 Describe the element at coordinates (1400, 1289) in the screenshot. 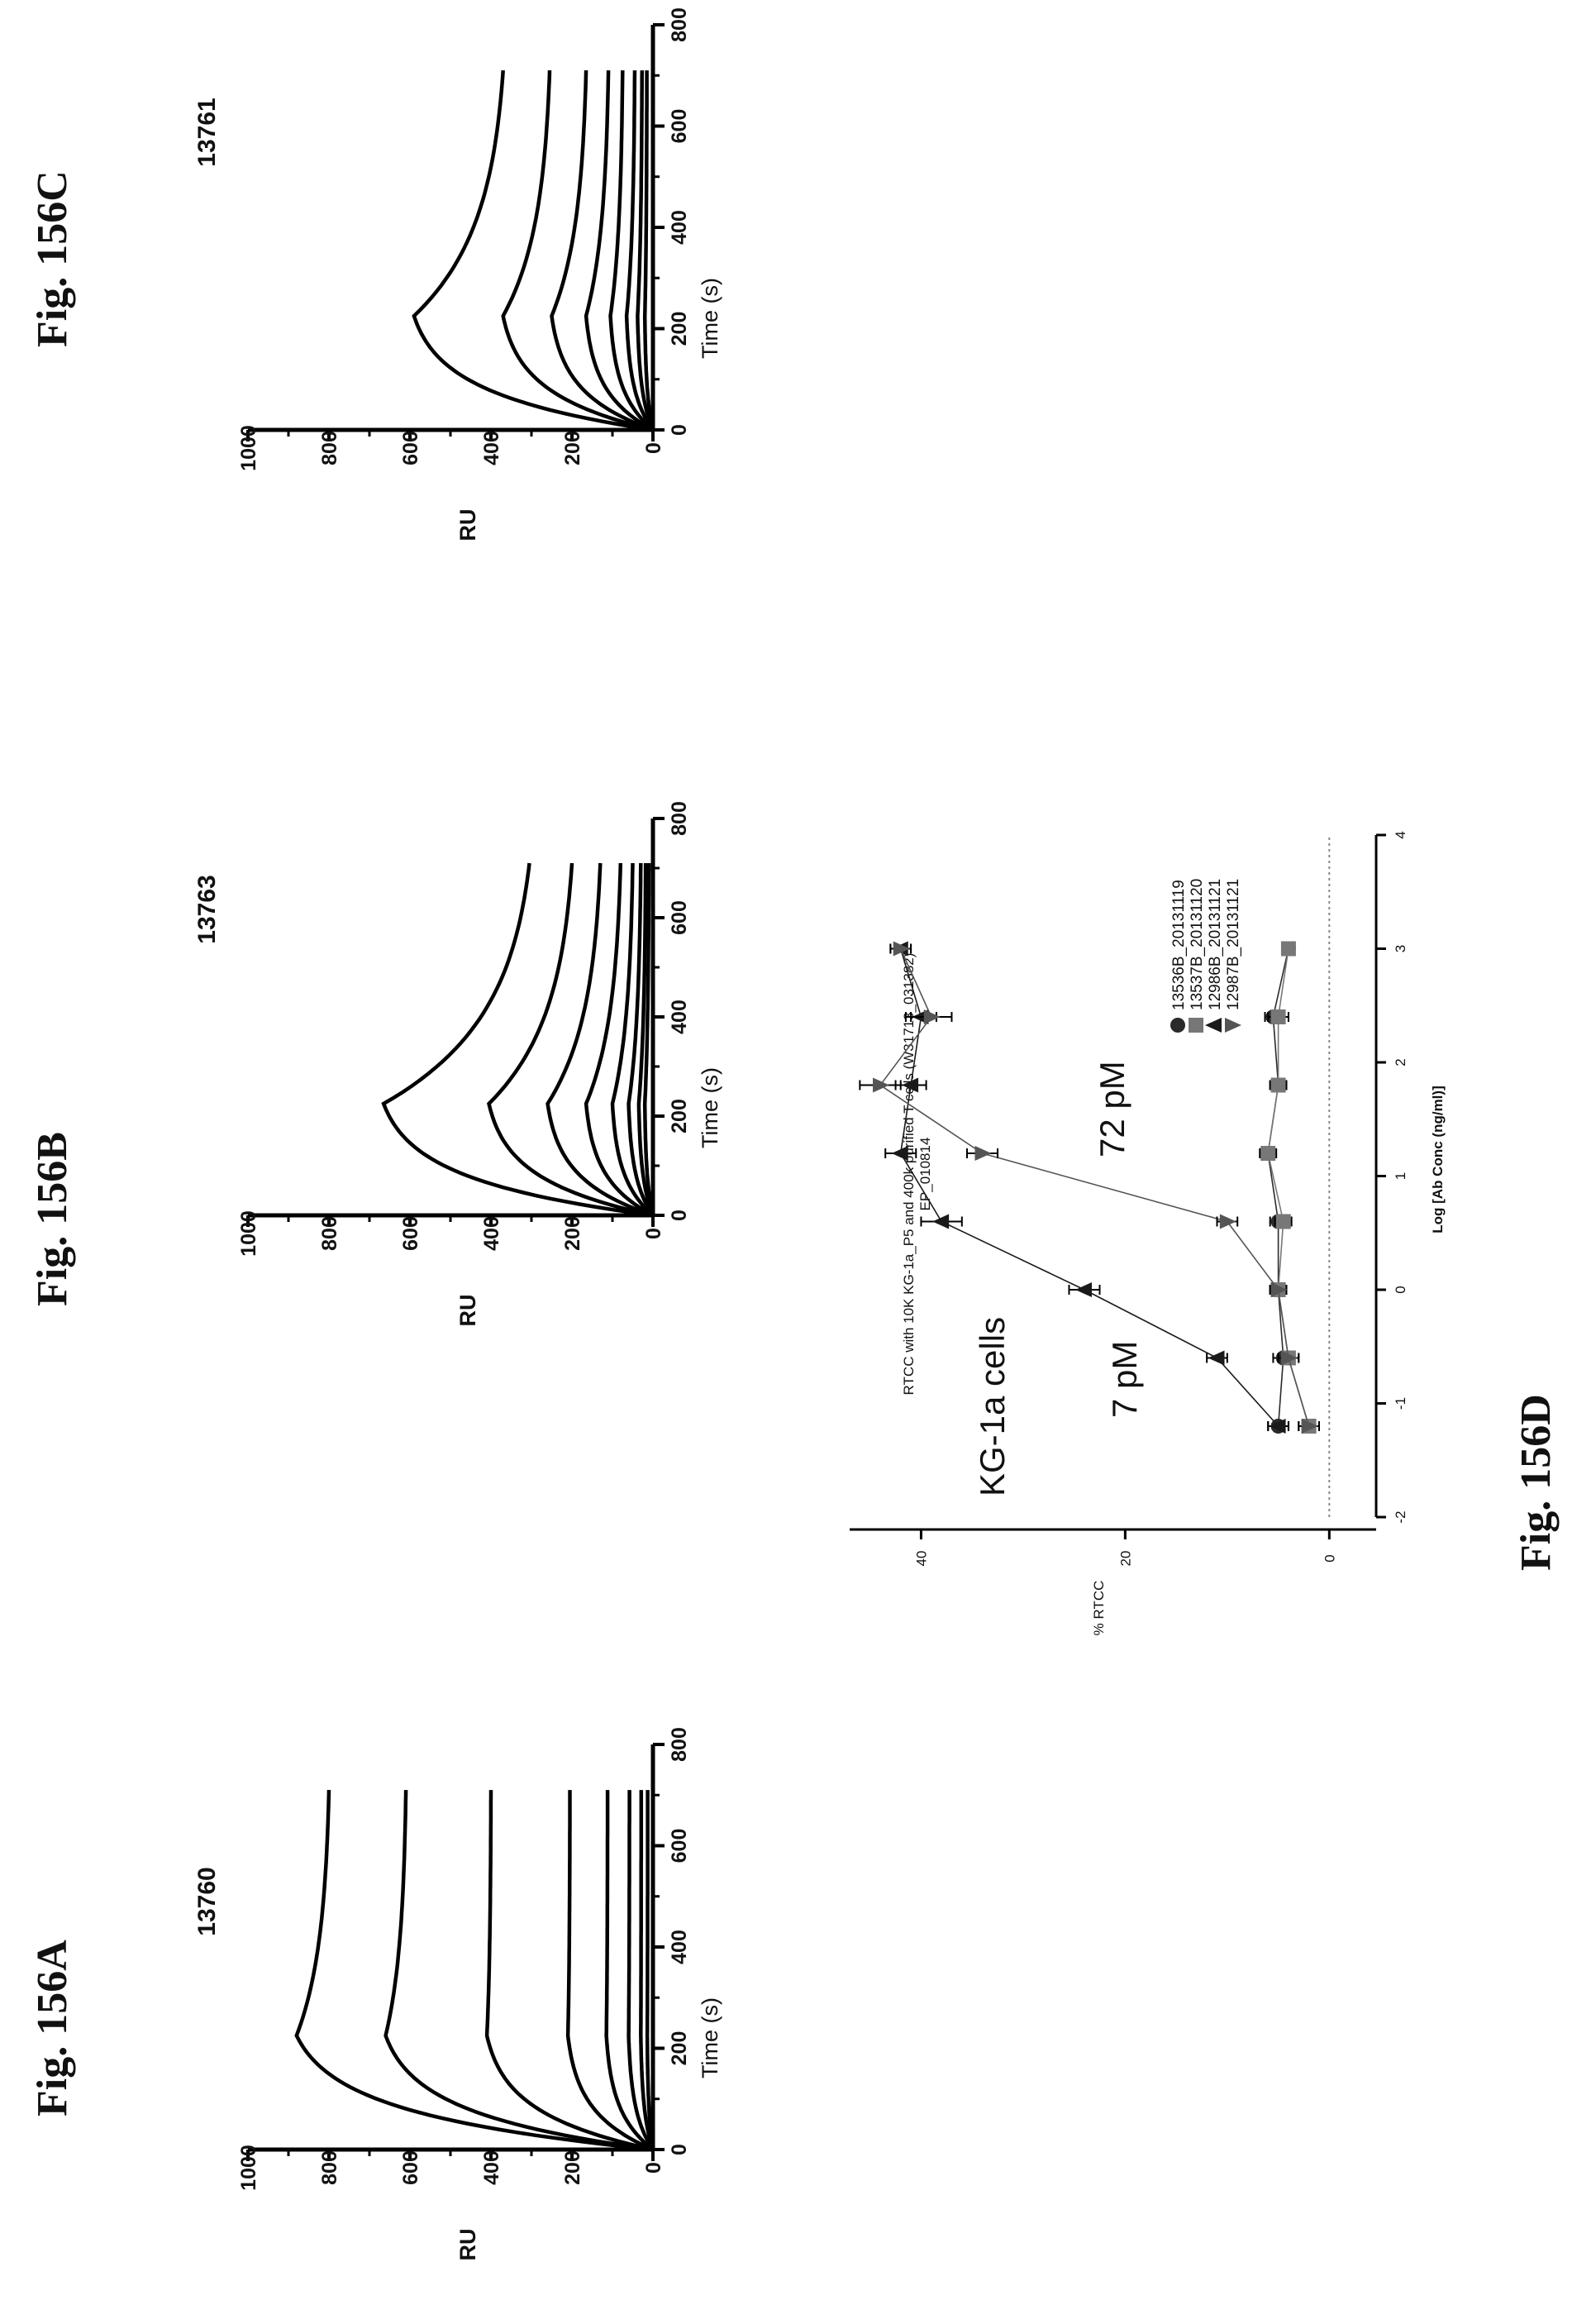

I see `conc-tick-label: 0` at that location.